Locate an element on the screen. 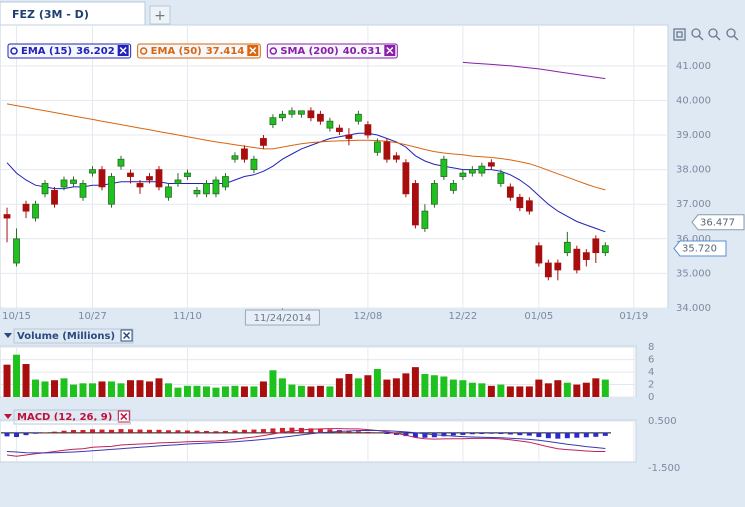  zoom-out-handle is located at coordinates (718, 38).